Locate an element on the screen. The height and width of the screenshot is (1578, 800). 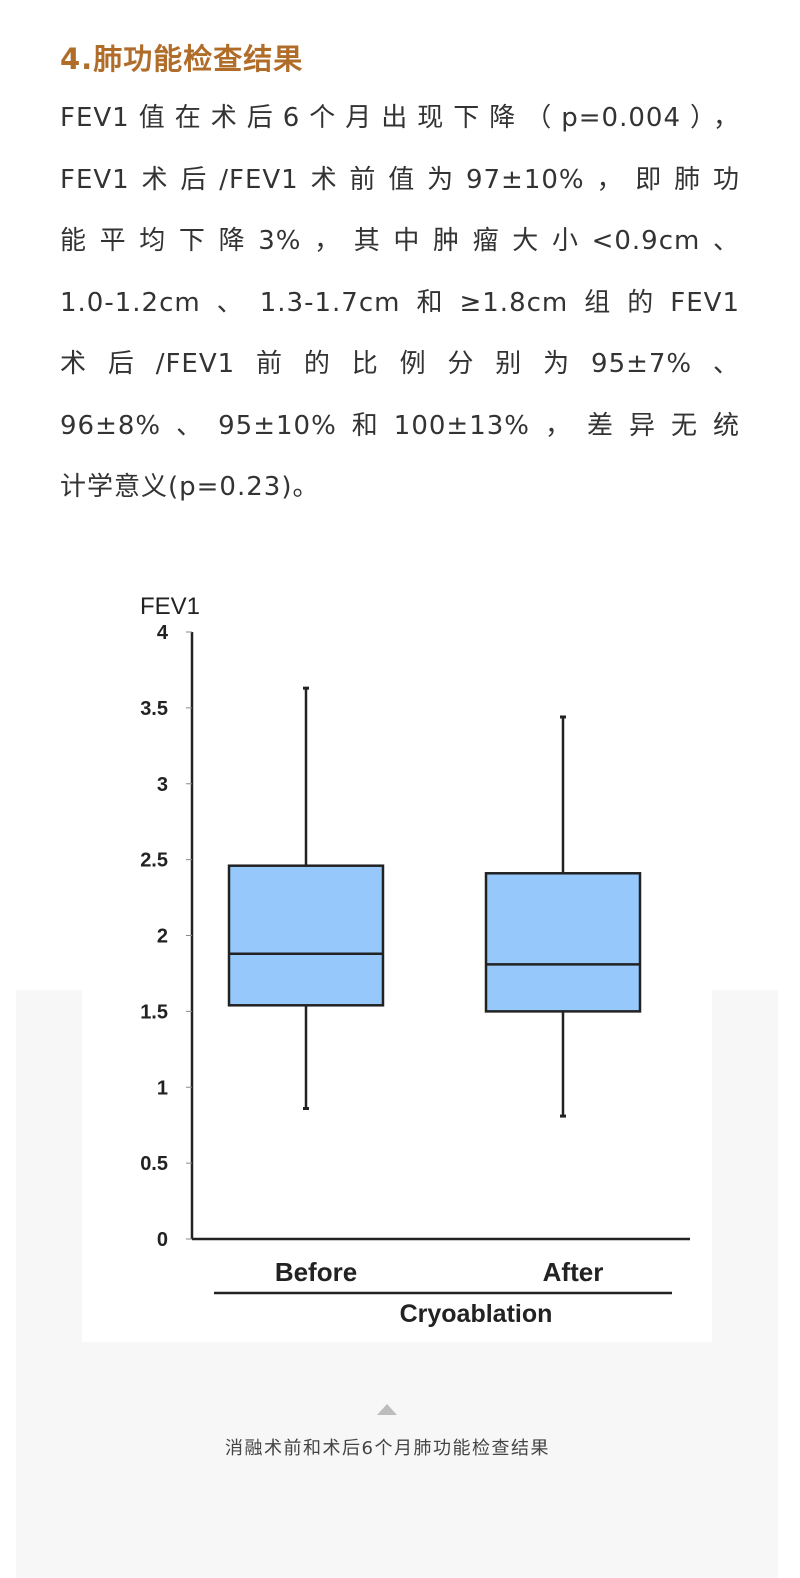
paragraph-line: 能平均下降3%，其中肿瘤大小<0.9cm、 is located at coordinates (400, 241).